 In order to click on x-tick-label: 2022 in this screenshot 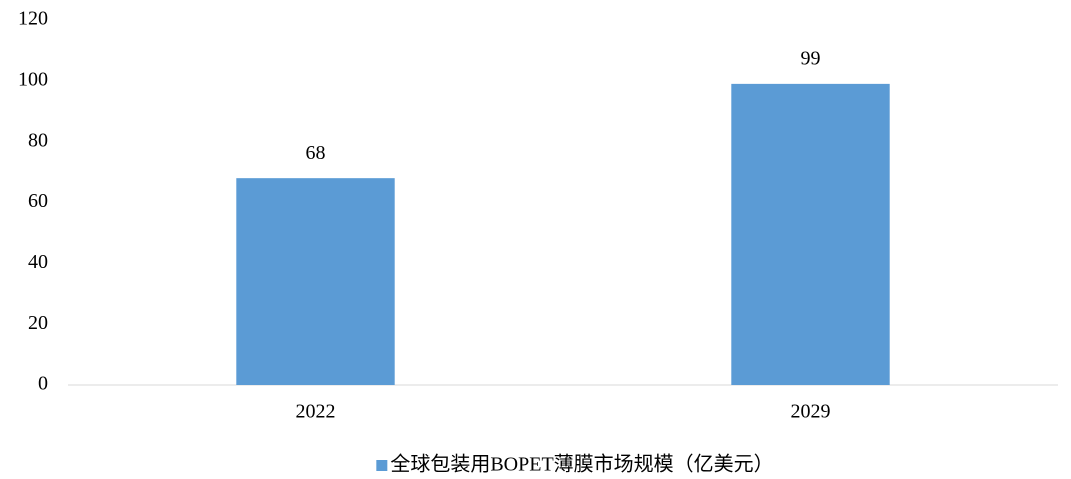, I will do `click(316, 412)`.